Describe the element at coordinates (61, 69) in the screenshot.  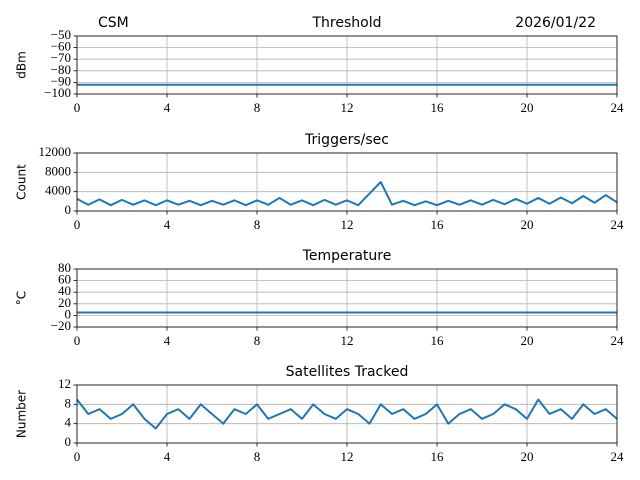
I see `y-tick-label: −80` at that location.